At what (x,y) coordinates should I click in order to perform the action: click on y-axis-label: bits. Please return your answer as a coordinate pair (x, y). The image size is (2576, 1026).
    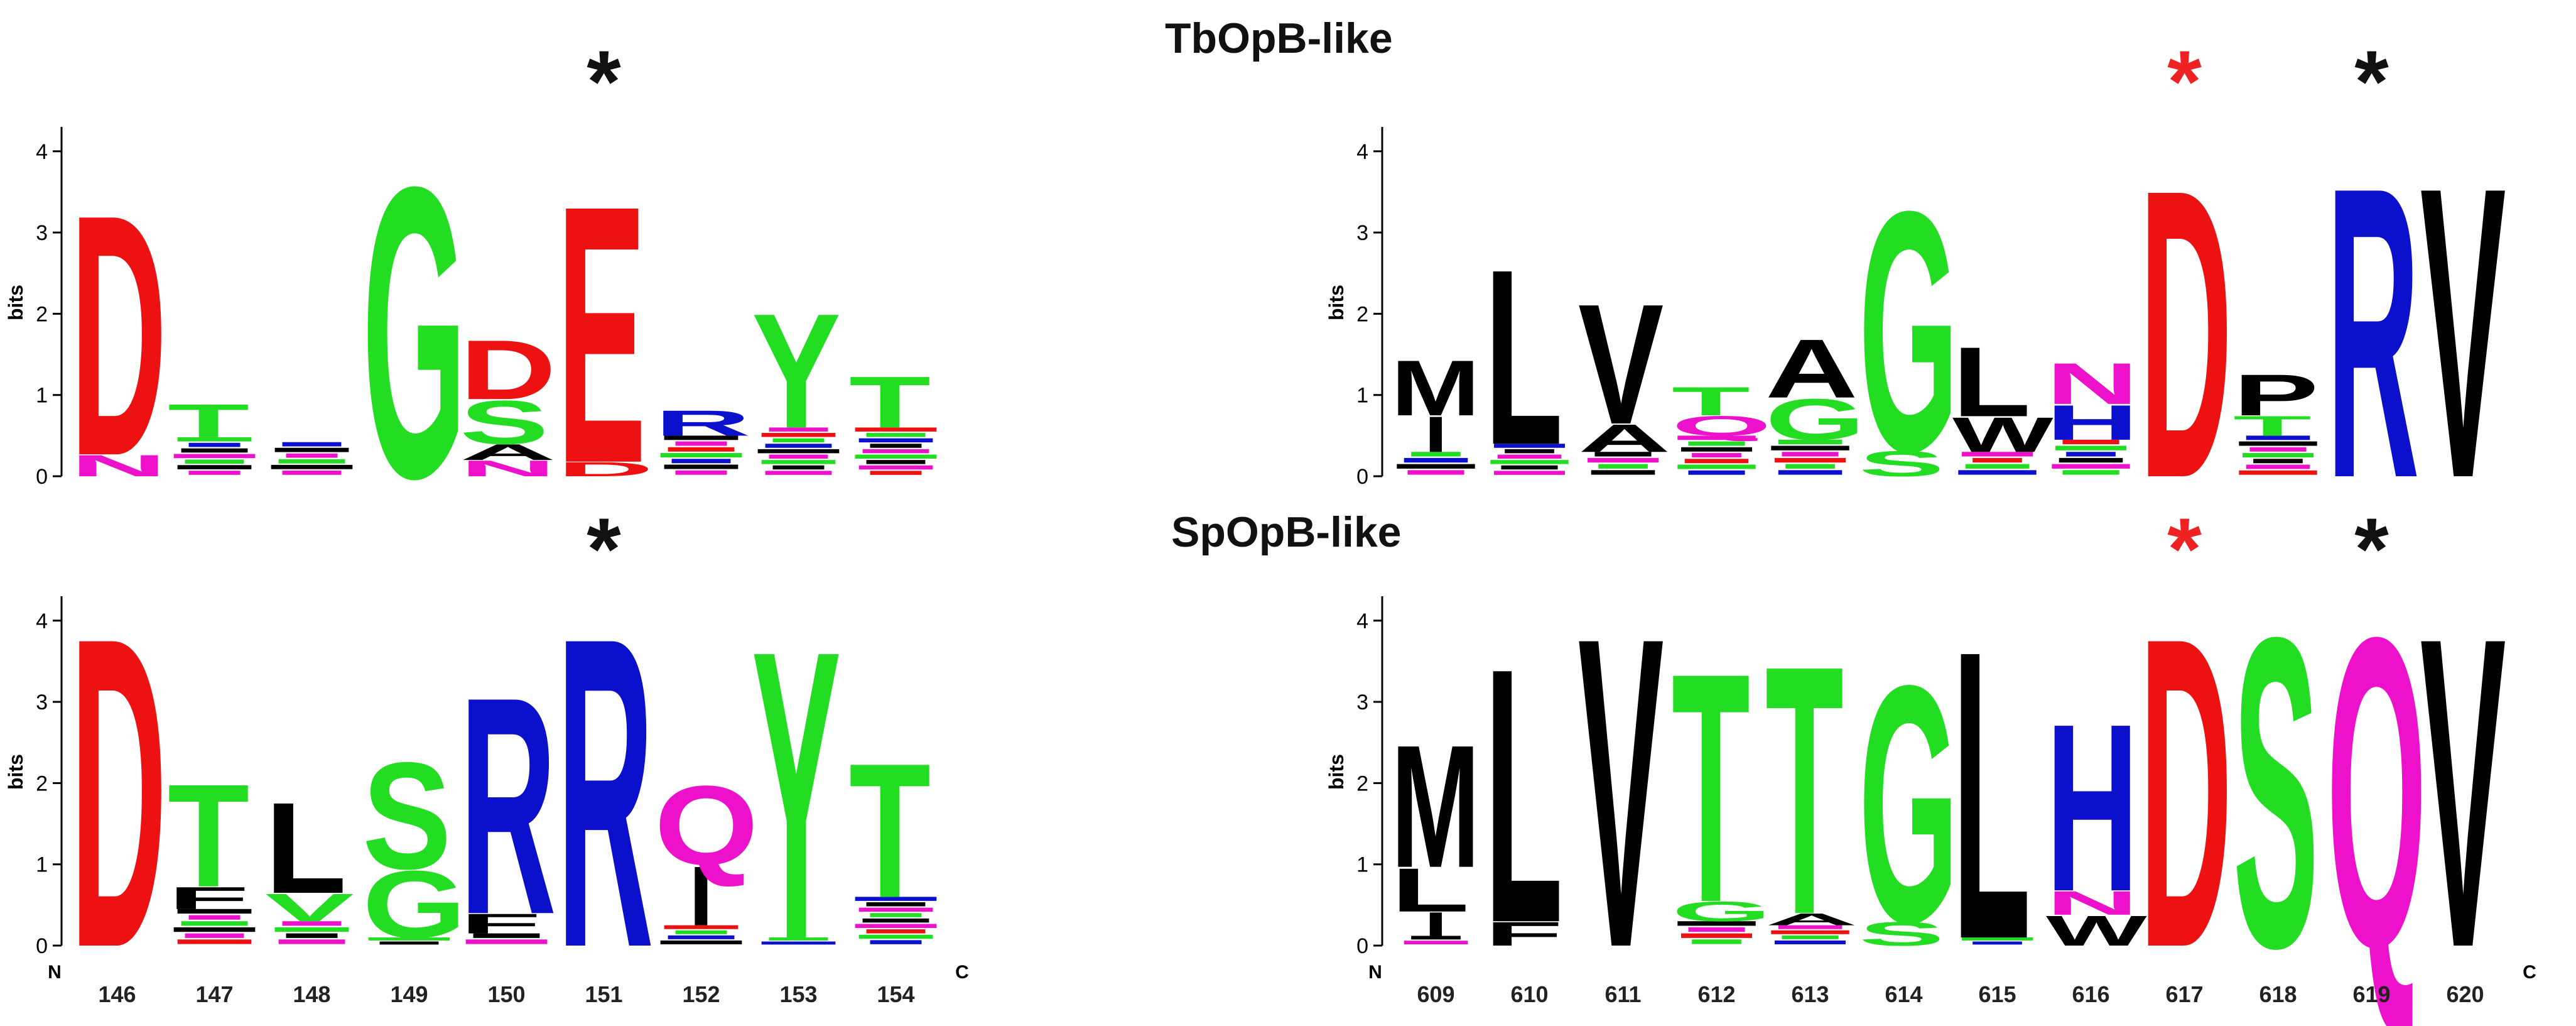
    Looking at the image, I should click on (1336, 302).